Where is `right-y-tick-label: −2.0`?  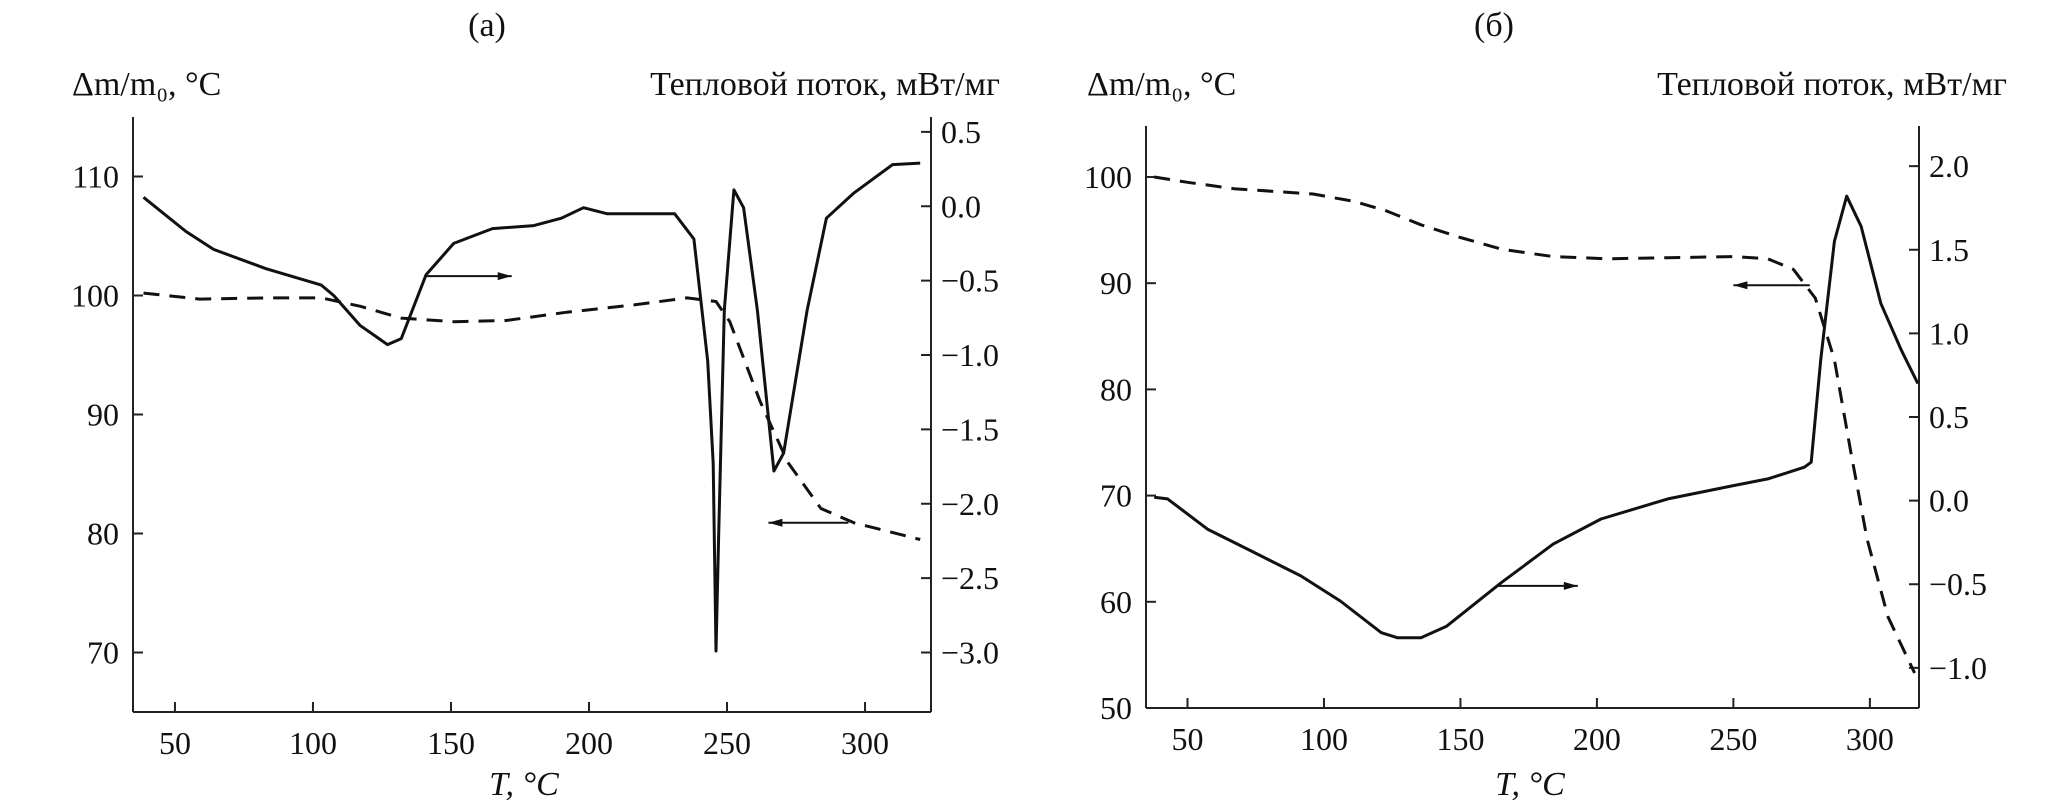
right-y-tick-label: −2.0 is located at coordinates (970, 504).